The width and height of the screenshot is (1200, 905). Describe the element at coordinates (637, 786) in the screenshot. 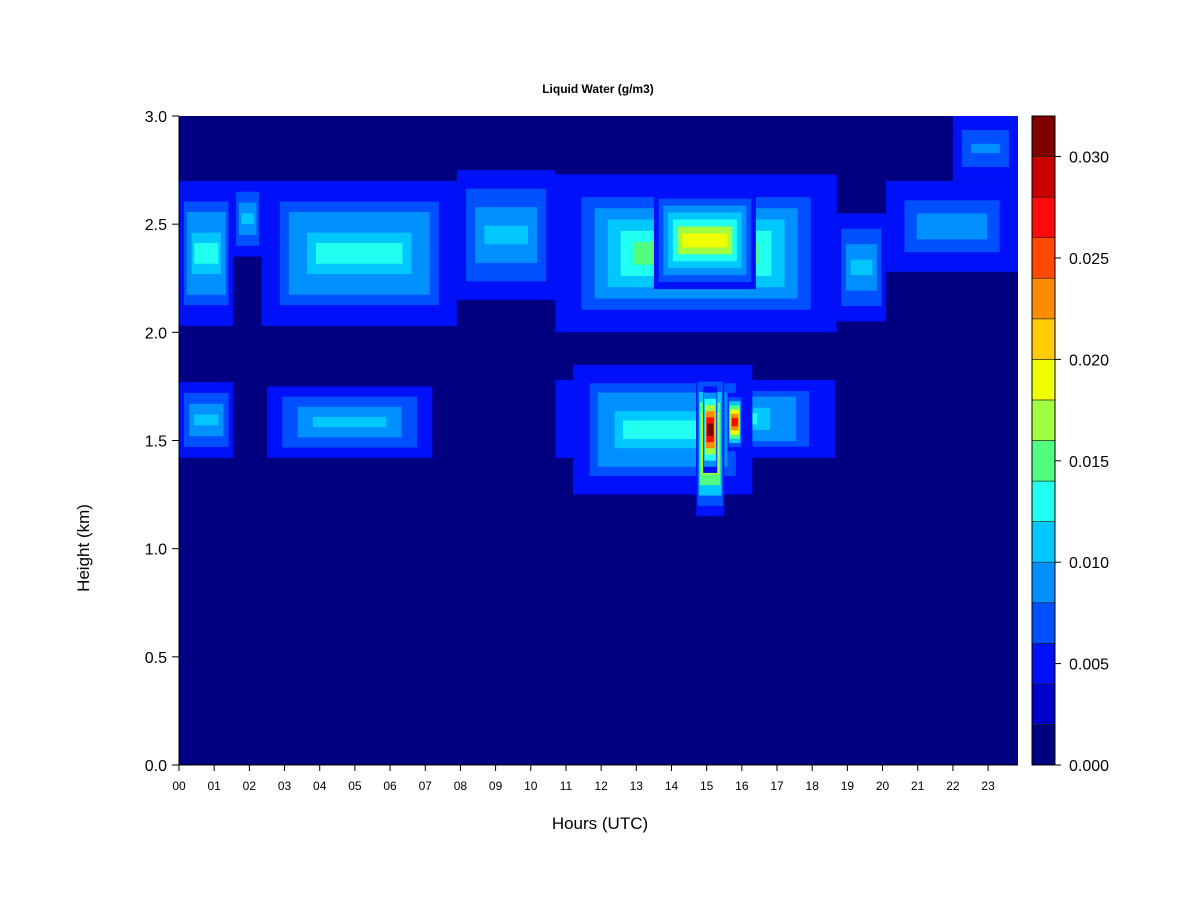

I see `x-tick-label: 13` at that location.